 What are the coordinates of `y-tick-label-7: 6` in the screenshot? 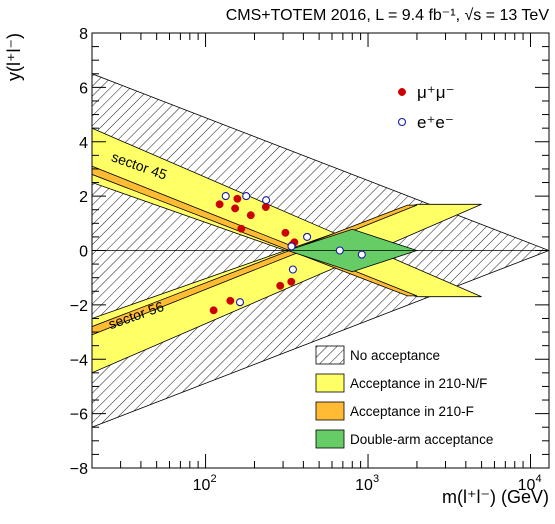 It's located at (83, 88).